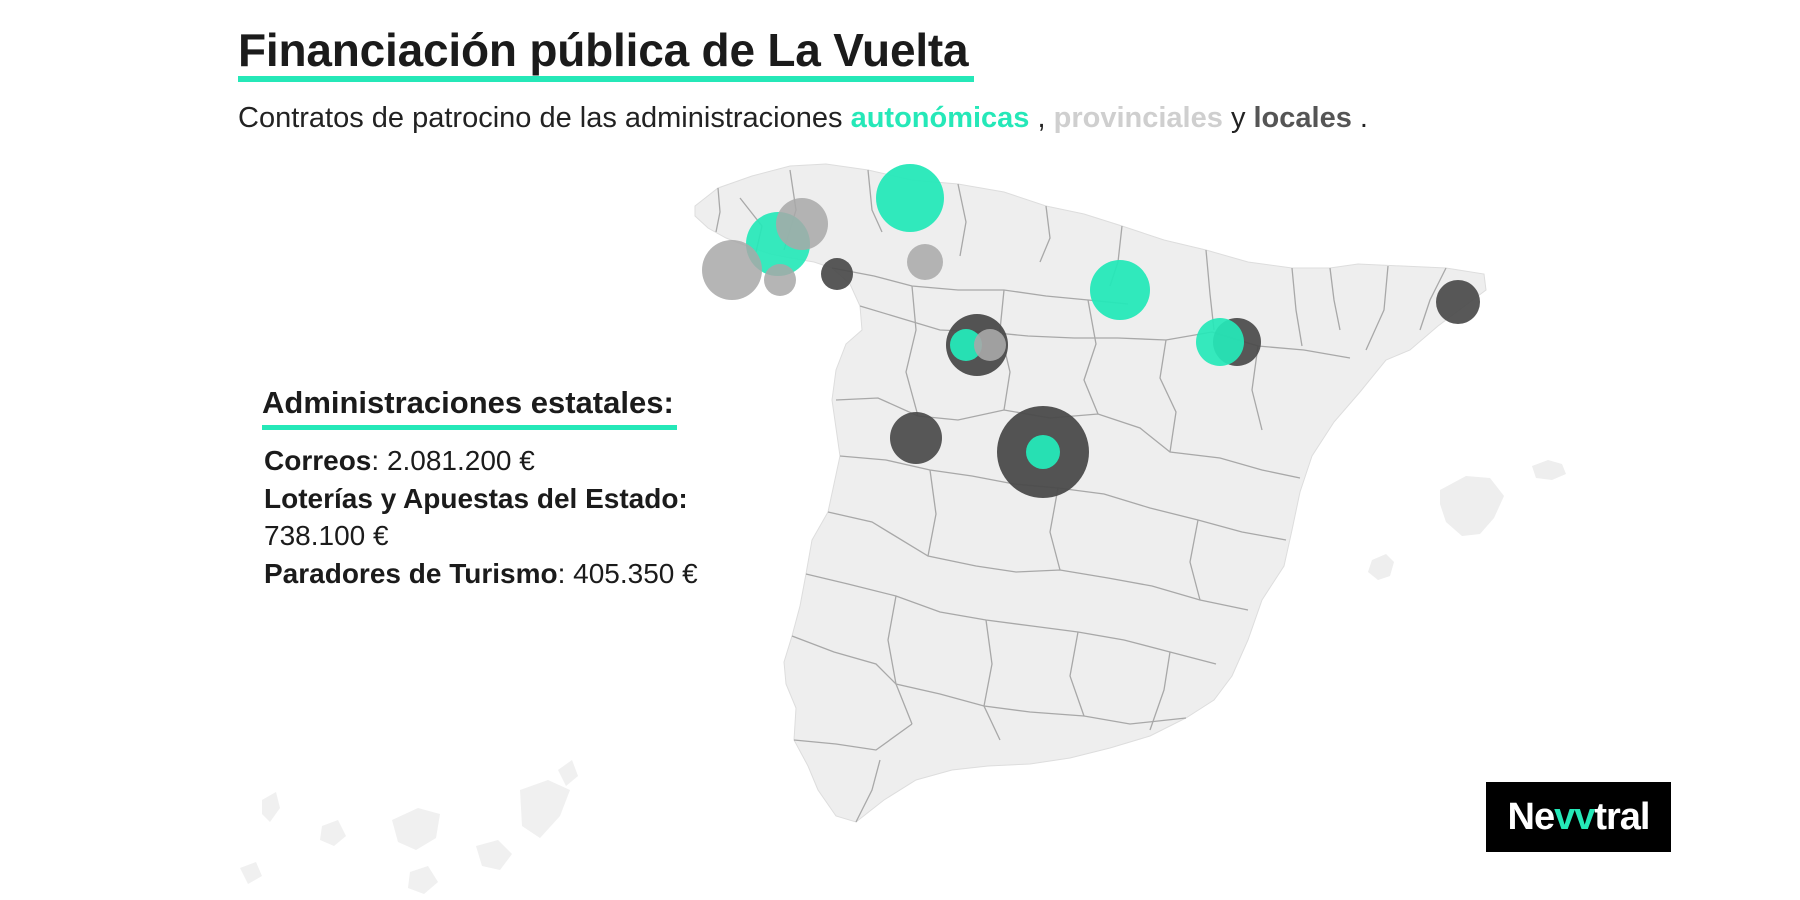  Describe the element at coordinates (460, 460) in the screenshot. I see `state-item-value: 2.081.200 €` at that location.